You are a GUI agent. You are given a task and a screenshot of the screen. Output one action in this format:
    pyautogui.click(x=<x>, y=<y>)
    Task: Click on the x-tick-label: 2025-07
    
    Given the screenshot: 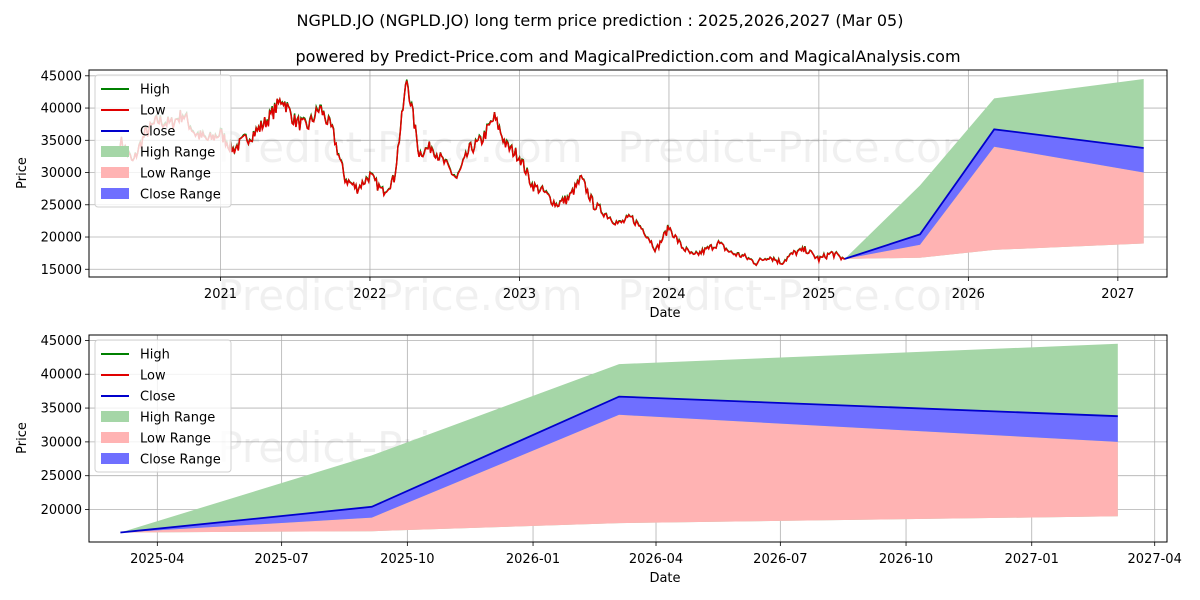 What is the action you would take?
    pyautogui.click(x=281, y=559)
    